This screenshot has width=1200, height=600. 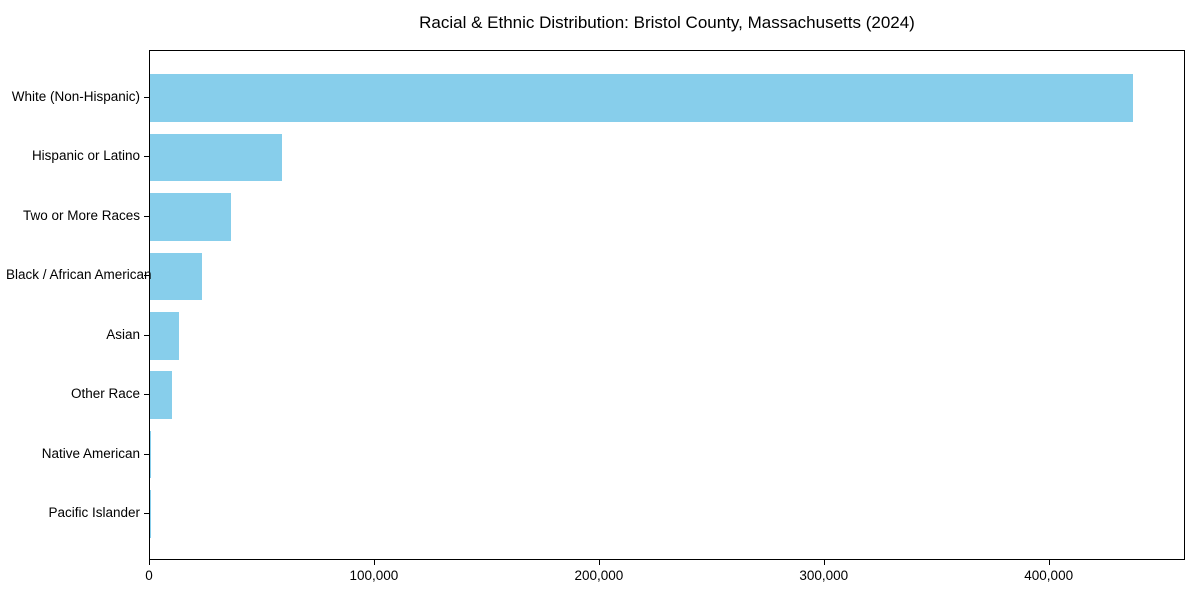 What do you see at coordinates (150, 454) in the screenshot?
I see `bar-native-american` at bounding box center [150, 454].